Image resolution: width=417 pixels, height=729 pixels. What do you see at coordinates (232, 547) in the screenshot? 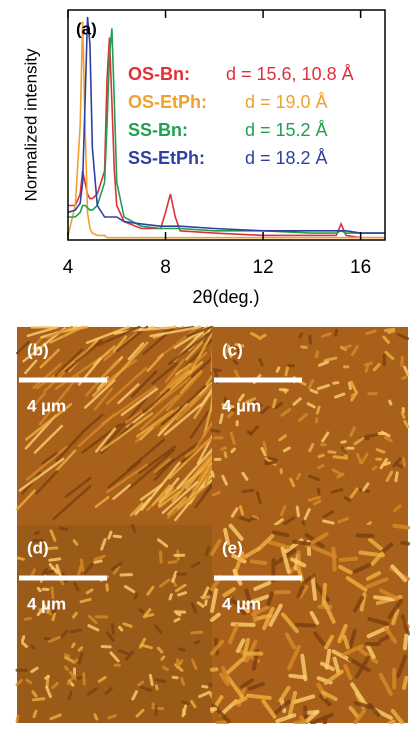
I see `panel-label: (e)` at bounding box center [232, 547].